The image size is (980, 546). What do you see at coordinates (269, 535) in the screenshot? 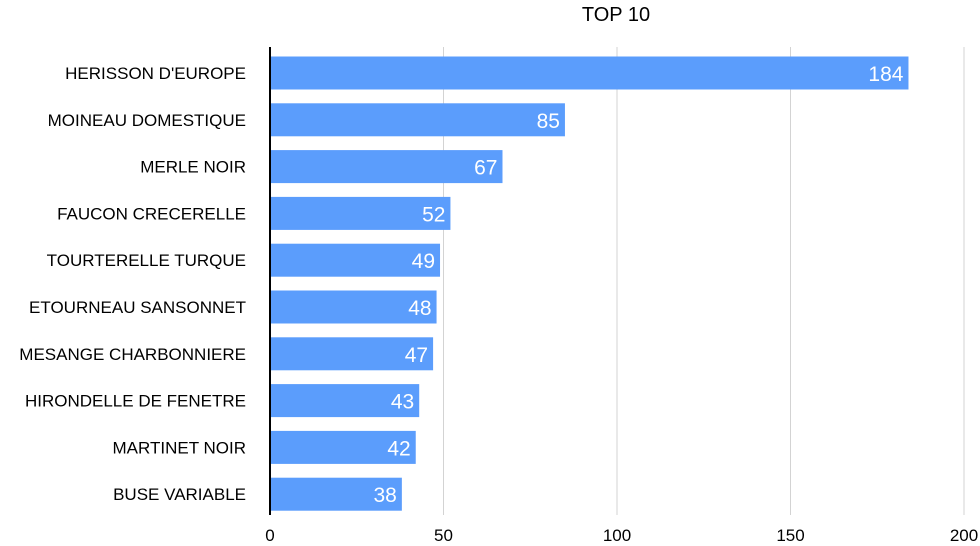
I see `x-tick-label: 0` at bounding box center [269, 535].